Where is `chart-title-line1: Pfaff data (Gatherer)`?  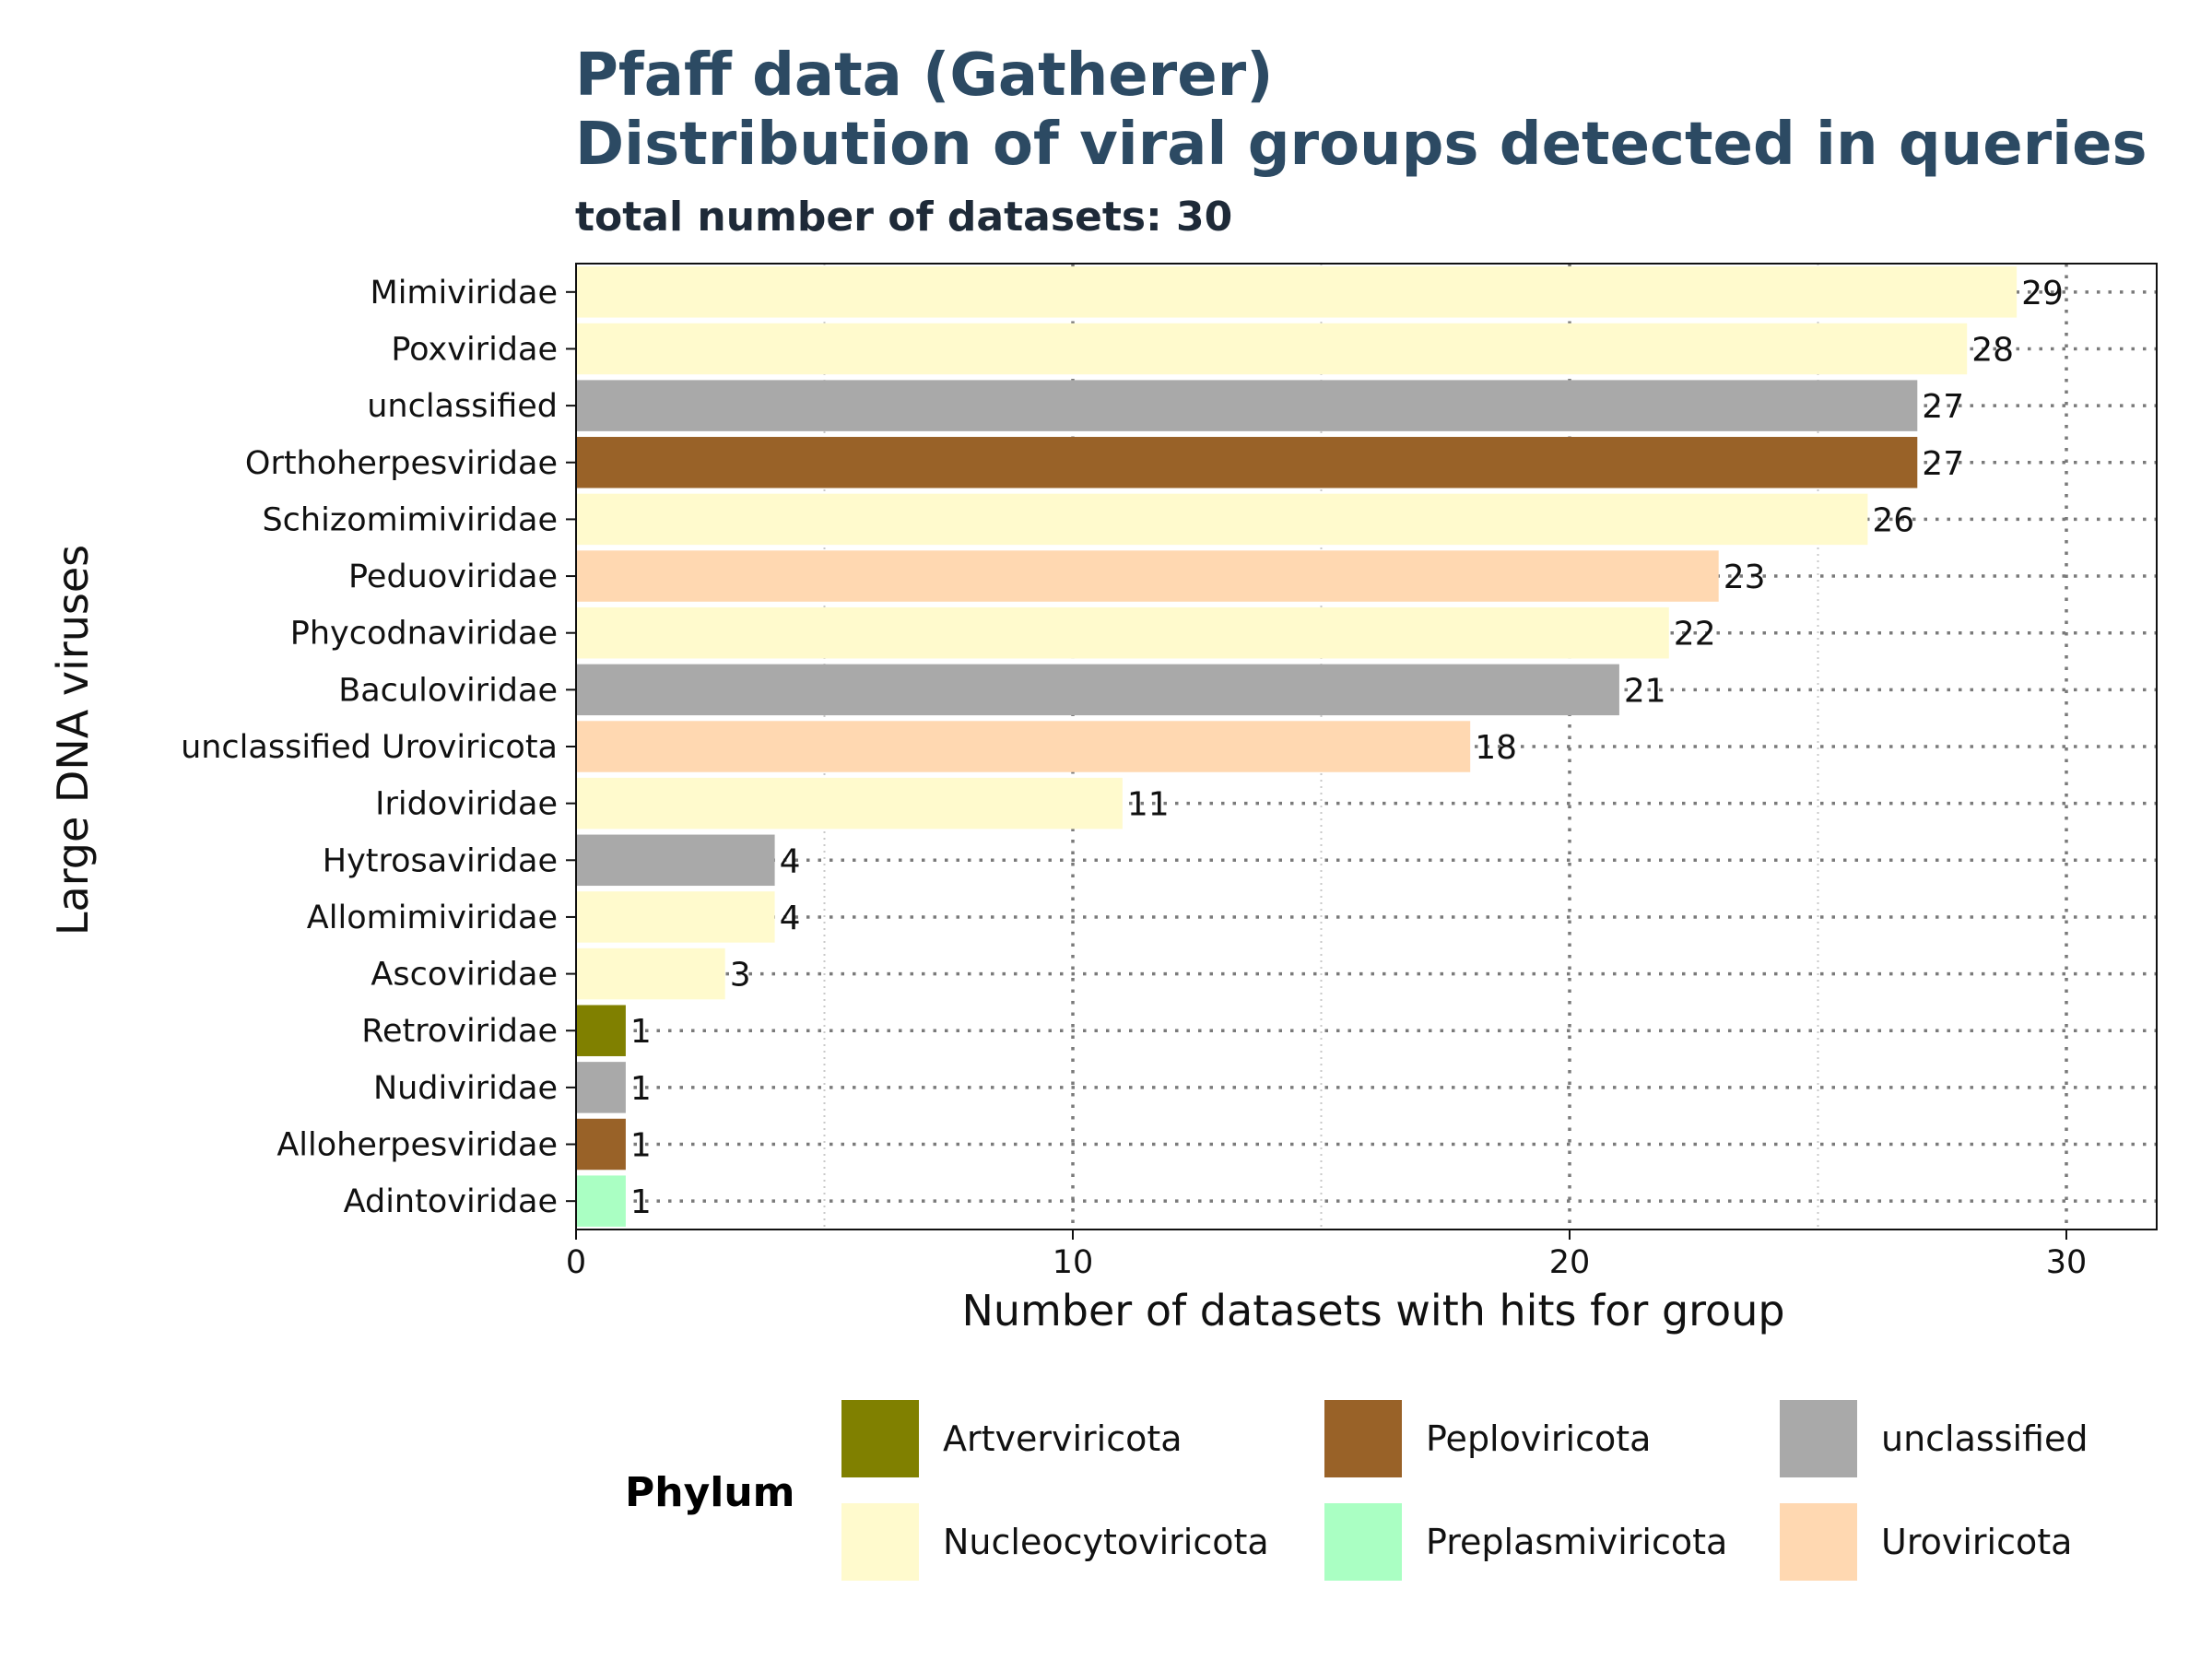
chart-title-line1: Pfaff data (Gatherer) is located at coordinates (924, 75).